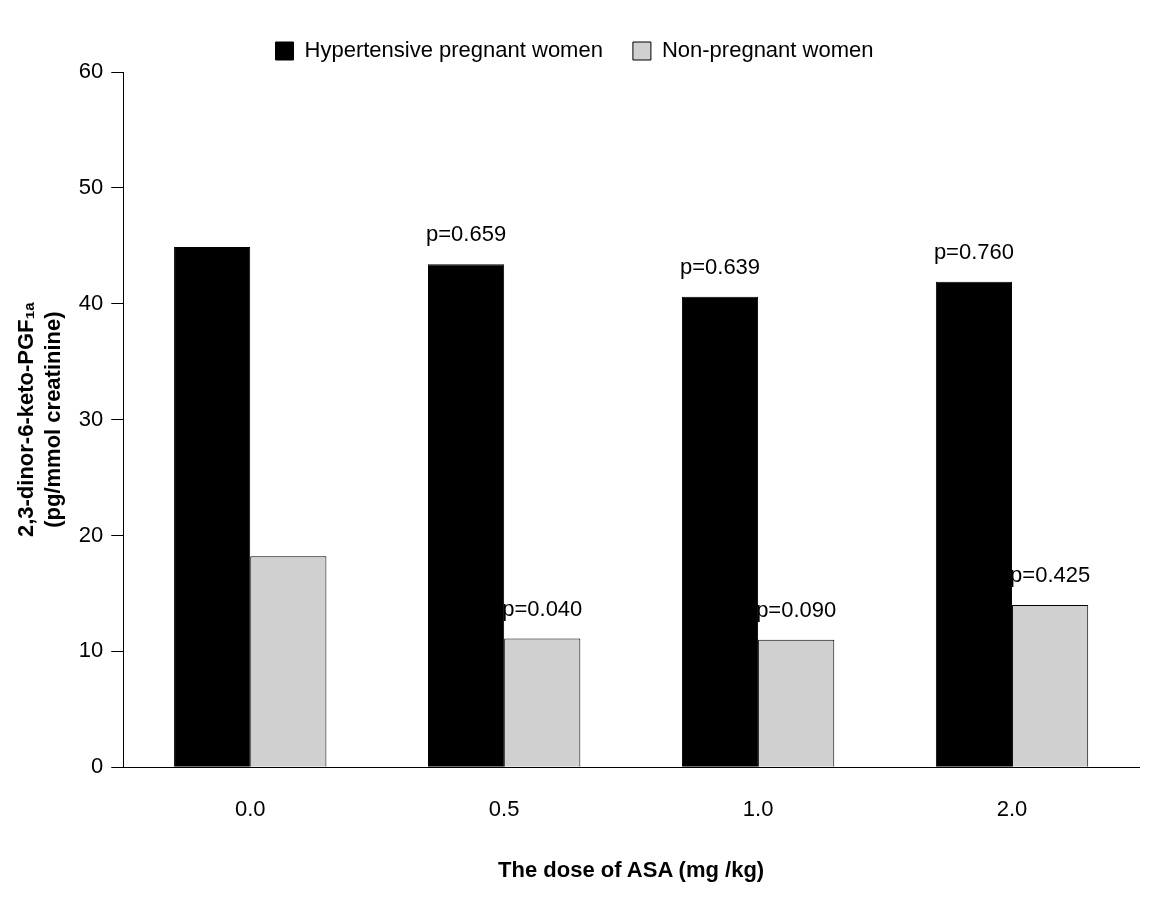  Describe the element at coordinates (91, 71) in the screenshot. I see `y-tick-label: 60` at that location.